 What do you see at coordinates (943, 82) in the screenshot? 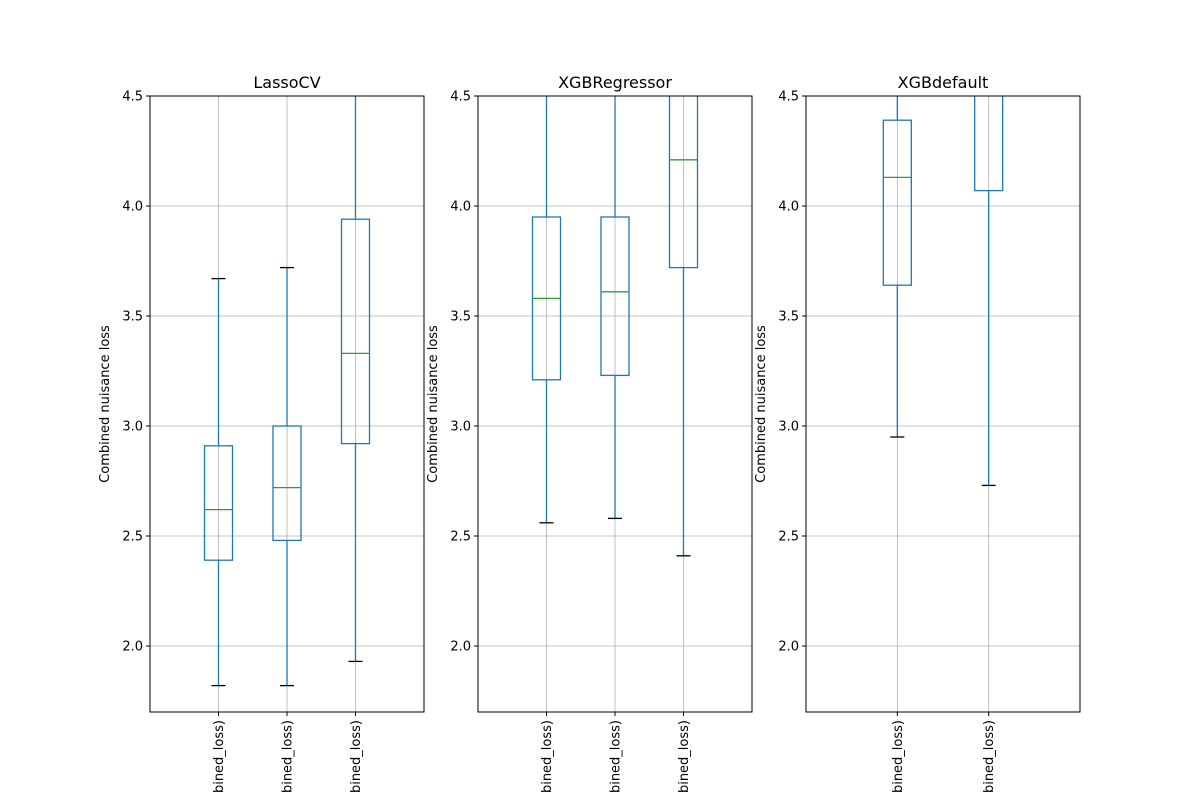
I see `panel-title: XGBdefault` at bounding box center [943, 82].